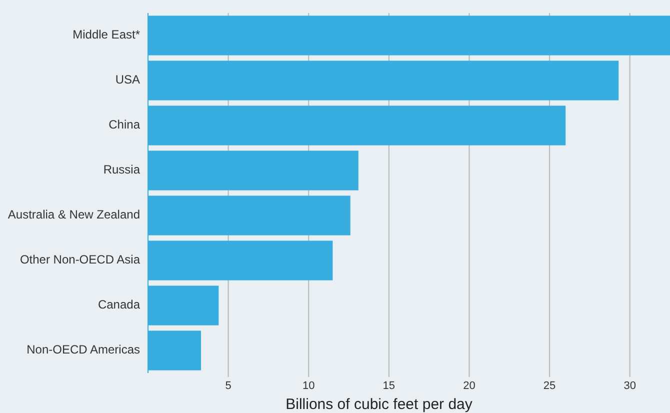  I want to click on y-tick-label: Non-OECD Americas, so click(83, 349).